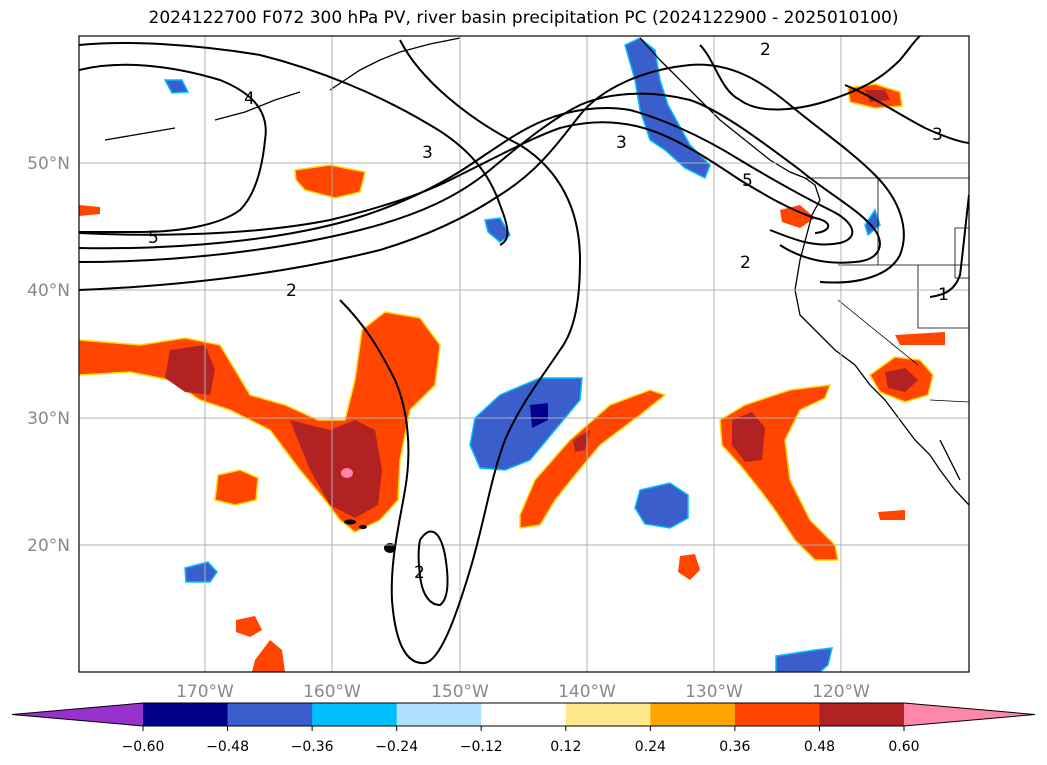  What do you see at coordinates (336, 469) in the screenshot?
I see `red-core-central` at bounding box center [336, 469].